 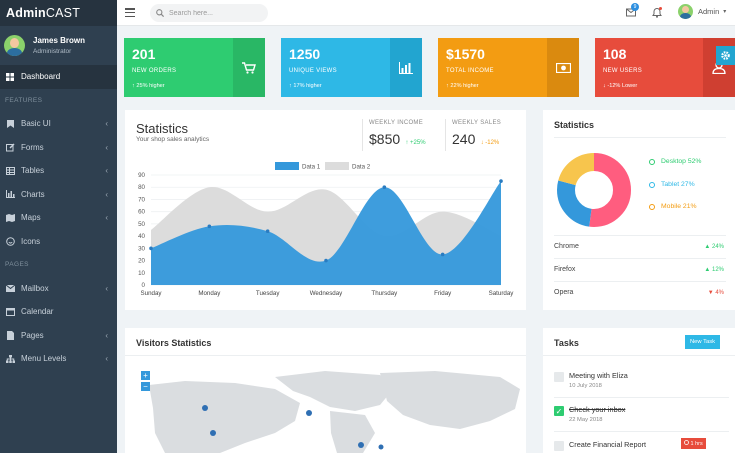 I want to click on sidebar-item-label: Pages, so click(x=32, y=335).